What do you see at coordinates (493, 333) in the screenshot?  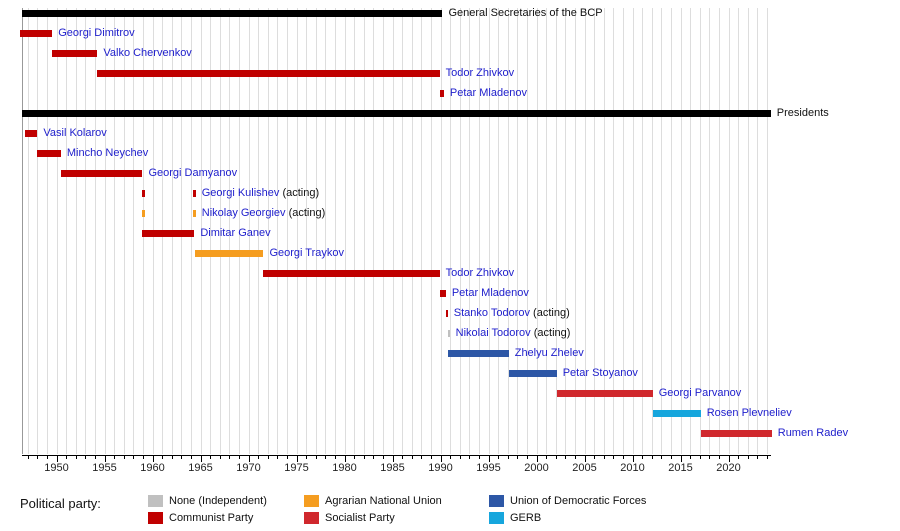 I see `person-link: Nikolai Todorov` at bounding box center [493, 333].